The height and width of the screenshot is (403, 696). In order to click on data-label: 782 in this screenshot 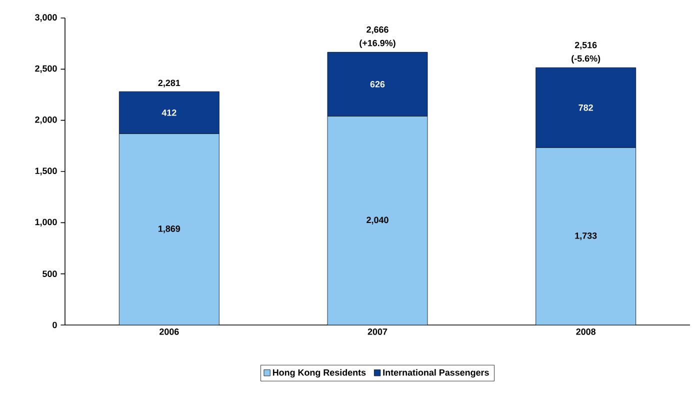, I will do `click(585, 107)`.